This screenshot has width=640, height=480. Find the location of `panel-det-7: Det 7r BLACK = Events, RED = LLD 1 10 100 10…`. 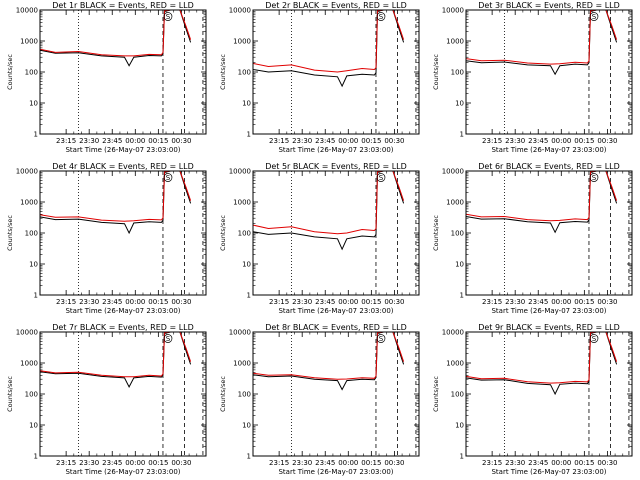

panel-det-7: Det 7r BLACK = Events, RED = LLD 1 10 100 10… is located at coordinates (106, 399).